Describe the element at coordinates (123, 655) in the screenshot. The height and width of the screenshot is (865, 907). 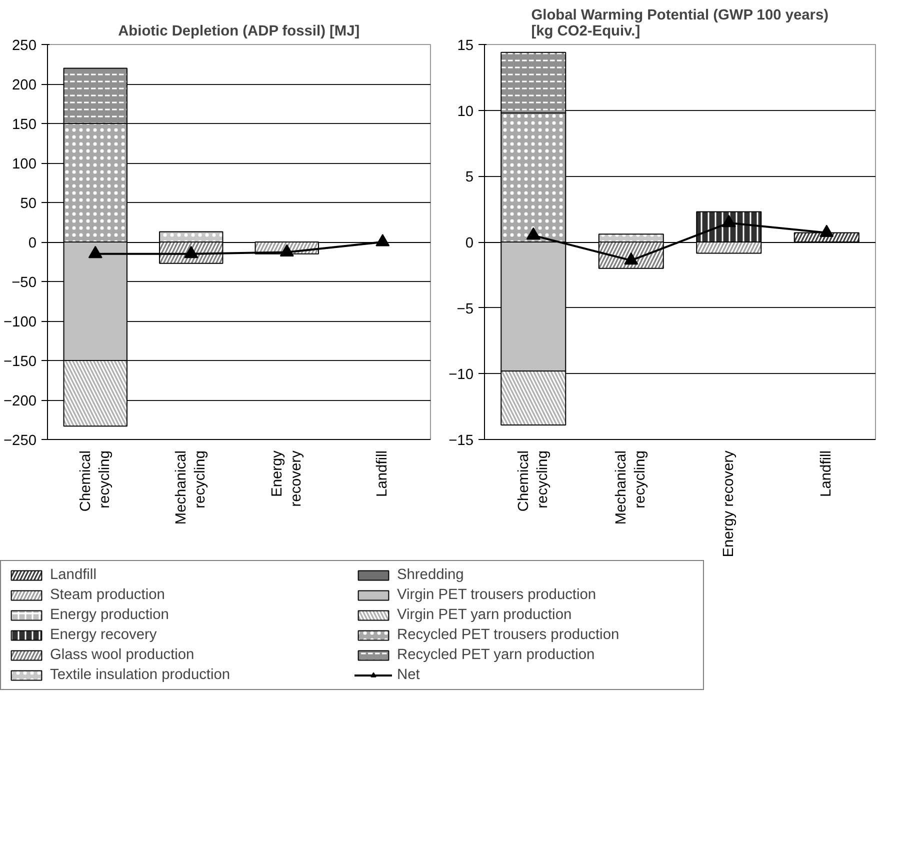
I see `legend-label: Glass wool production` at that location.